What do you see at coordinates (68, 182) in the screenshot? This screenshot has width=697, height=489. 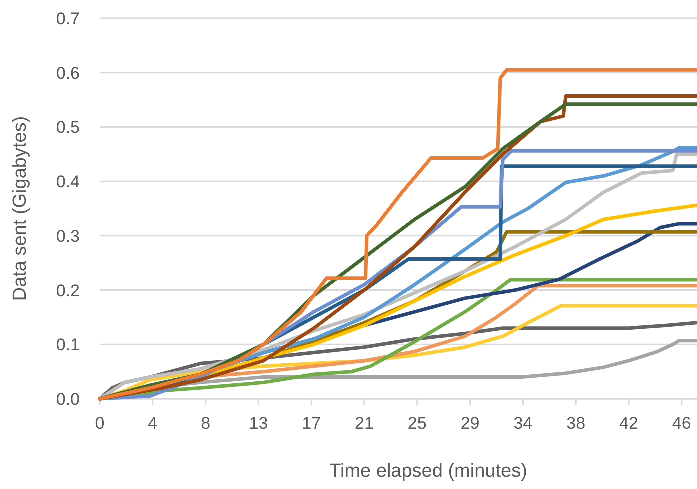 I see `y-tick-label: 0.4` at bounding box center [68, 182].